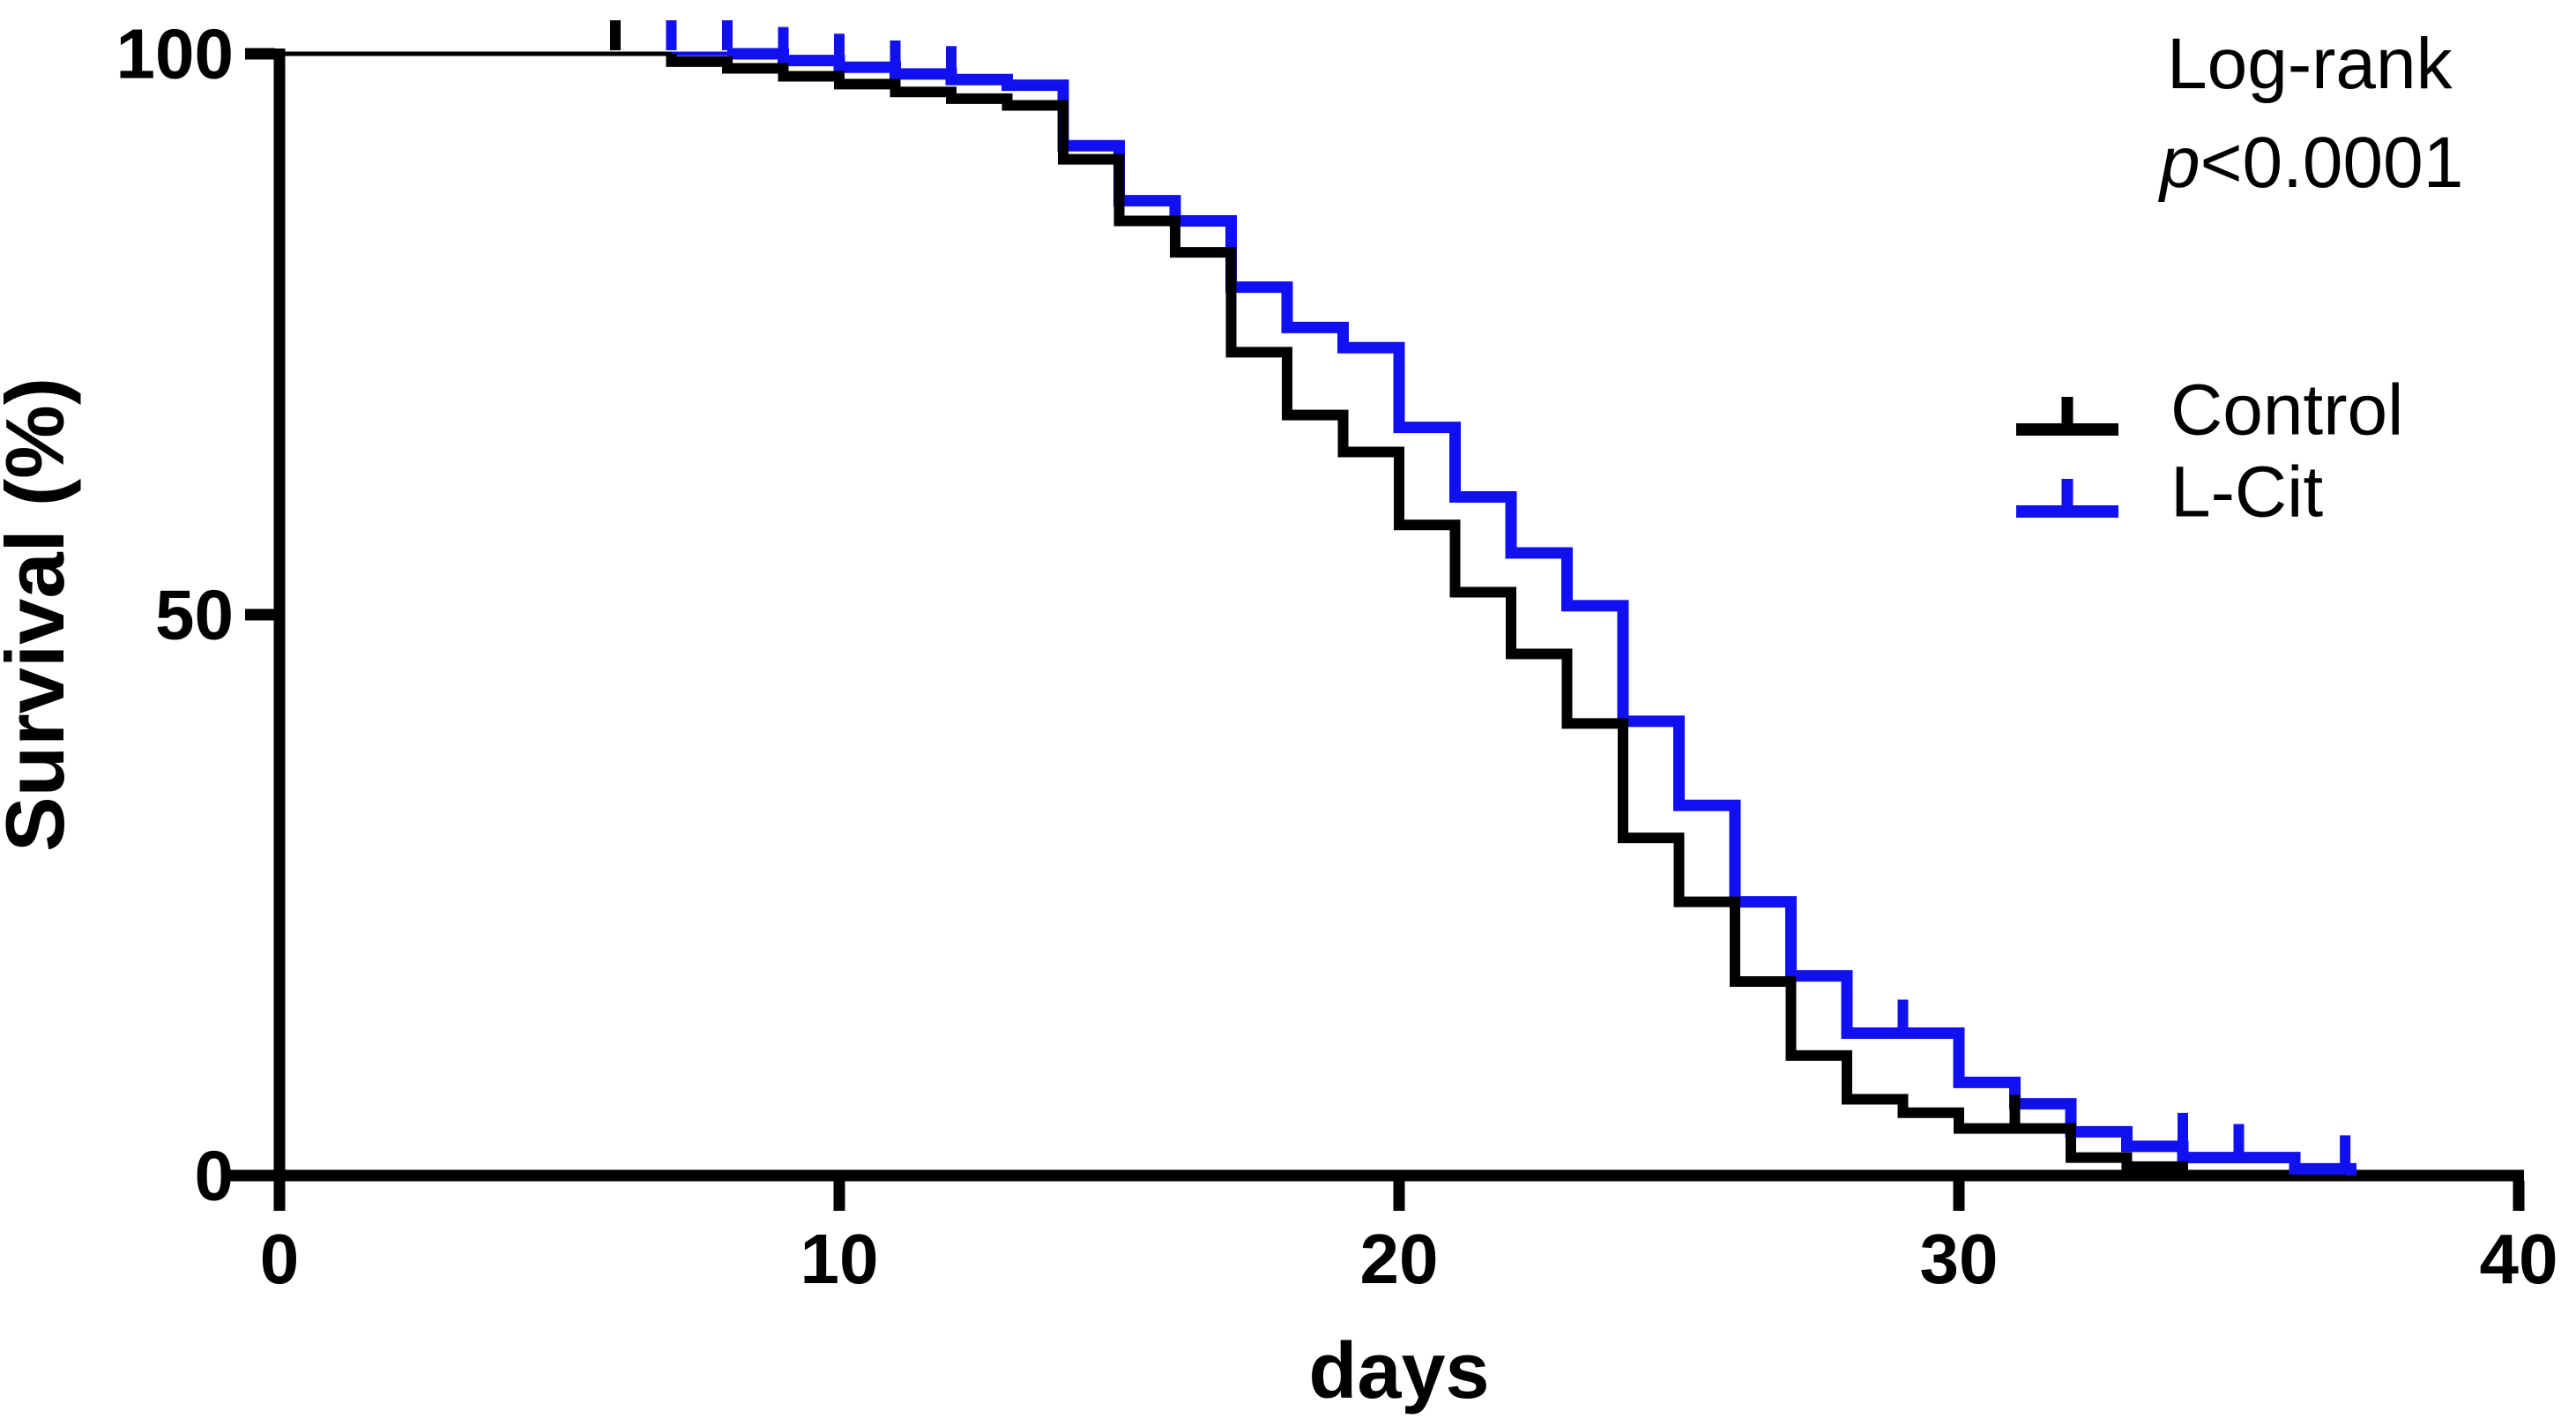  What do you see at coordinates (41, 615) in the screenshot?
I see `y-axis-title: Survival (%)` at bounding box center [41, 615].